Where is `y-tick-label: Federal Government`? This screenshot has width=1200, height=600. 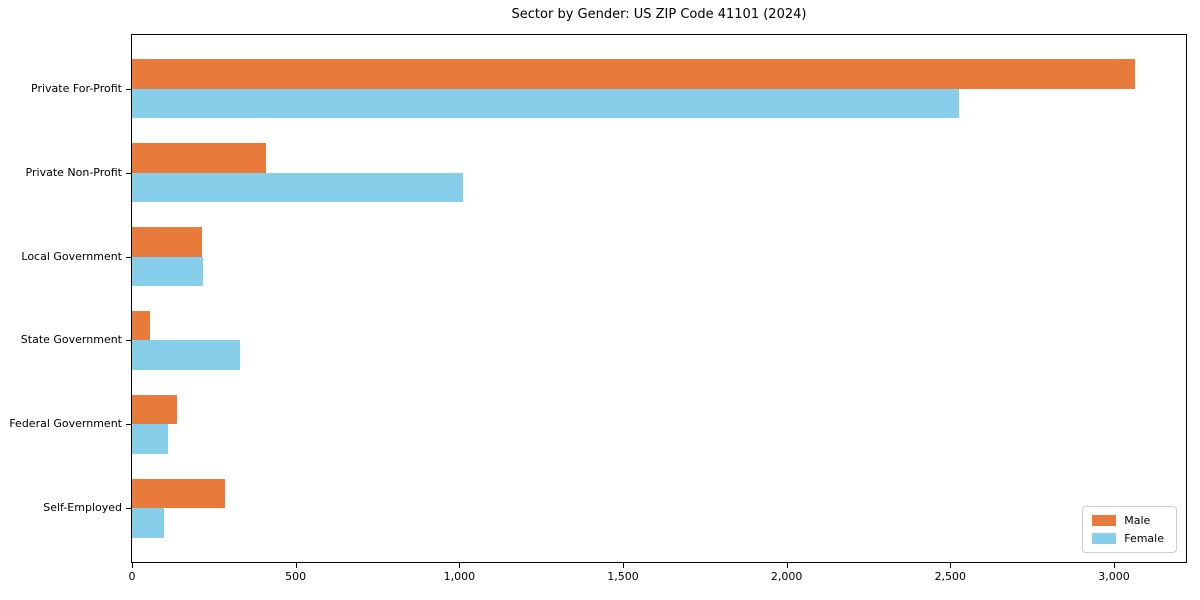
y-tick-label: Federal Government is located at coordinates (65, 424).